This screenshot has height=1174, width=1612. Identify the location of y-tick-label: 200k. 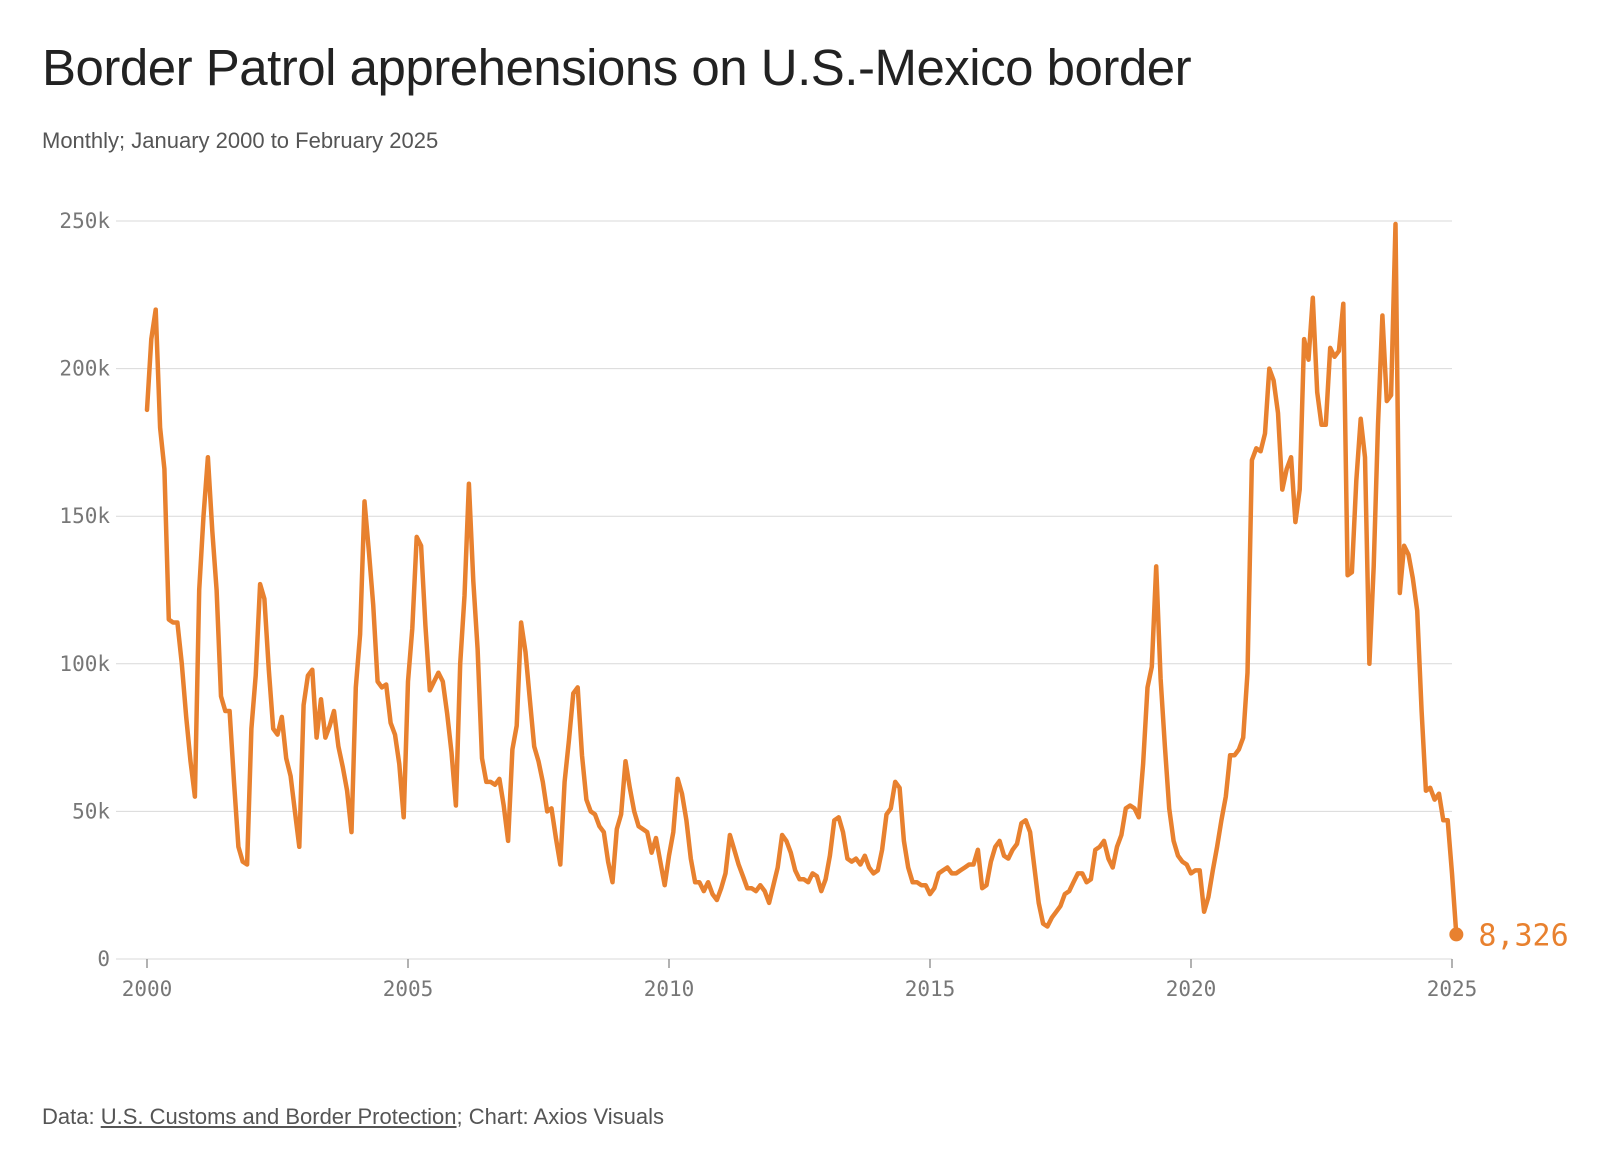
(84, 369).